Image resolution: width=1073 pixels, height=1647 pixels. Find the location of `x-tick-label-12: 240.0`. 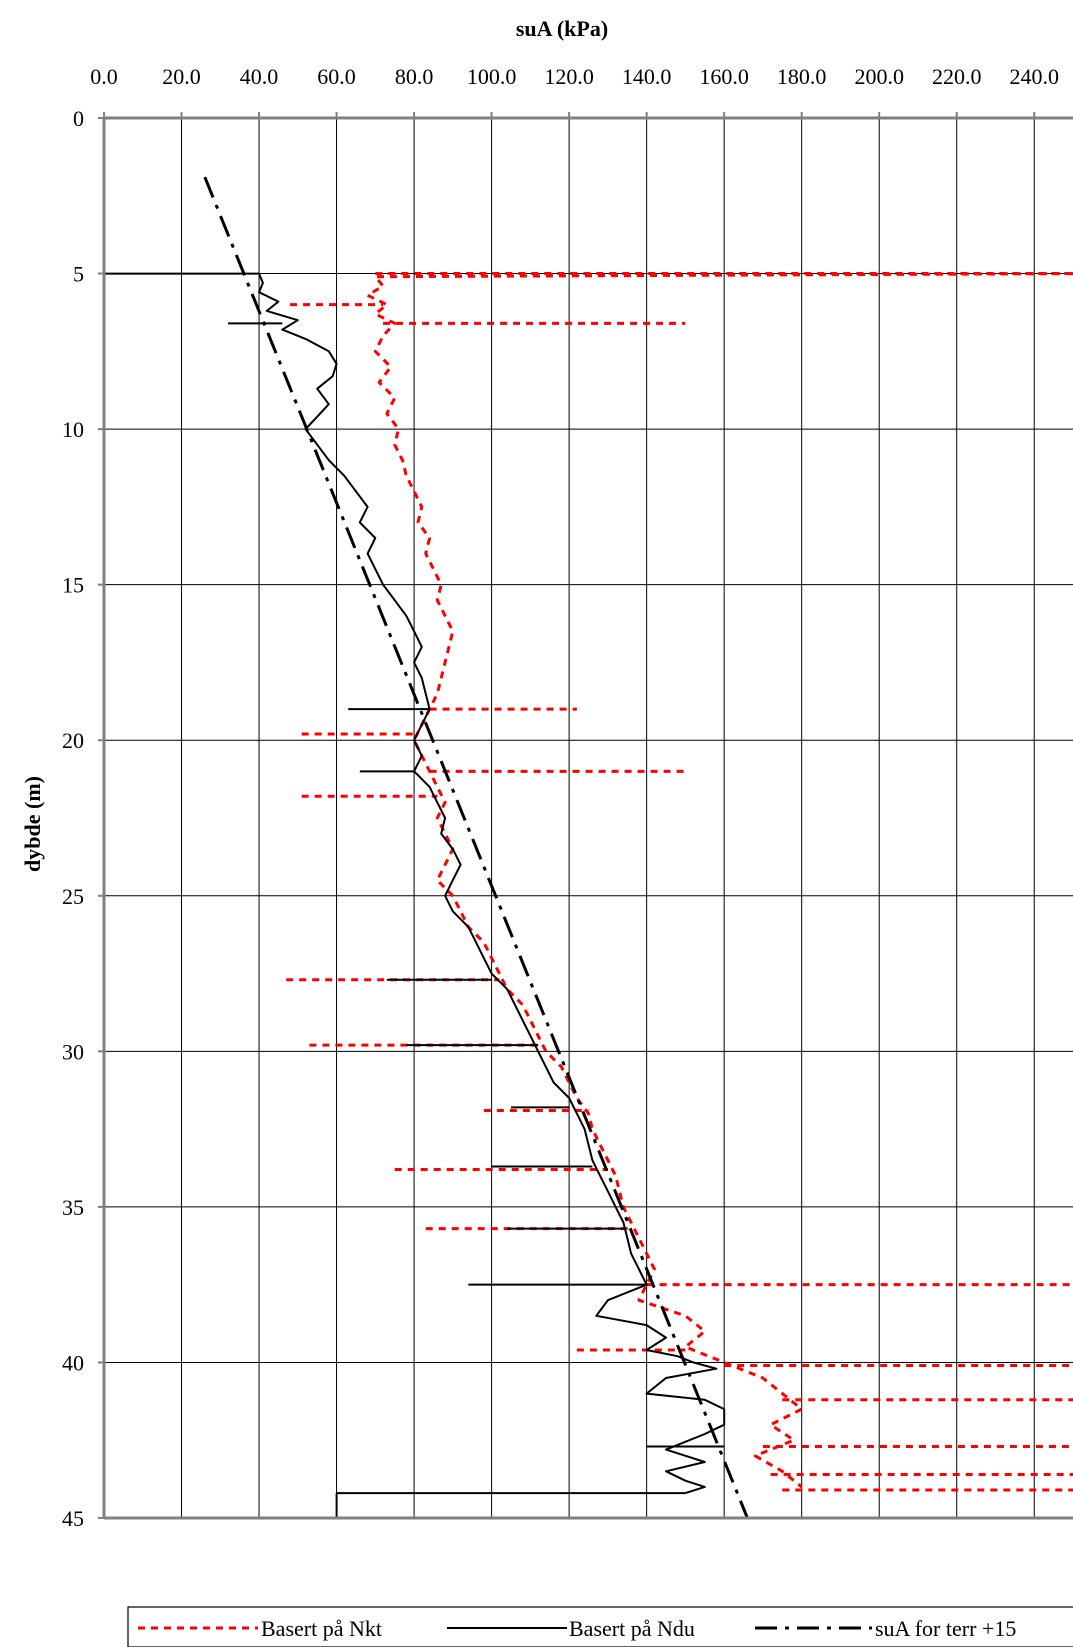

x-tick-label-12: 240.0 is located at coordinates (1034, 76).